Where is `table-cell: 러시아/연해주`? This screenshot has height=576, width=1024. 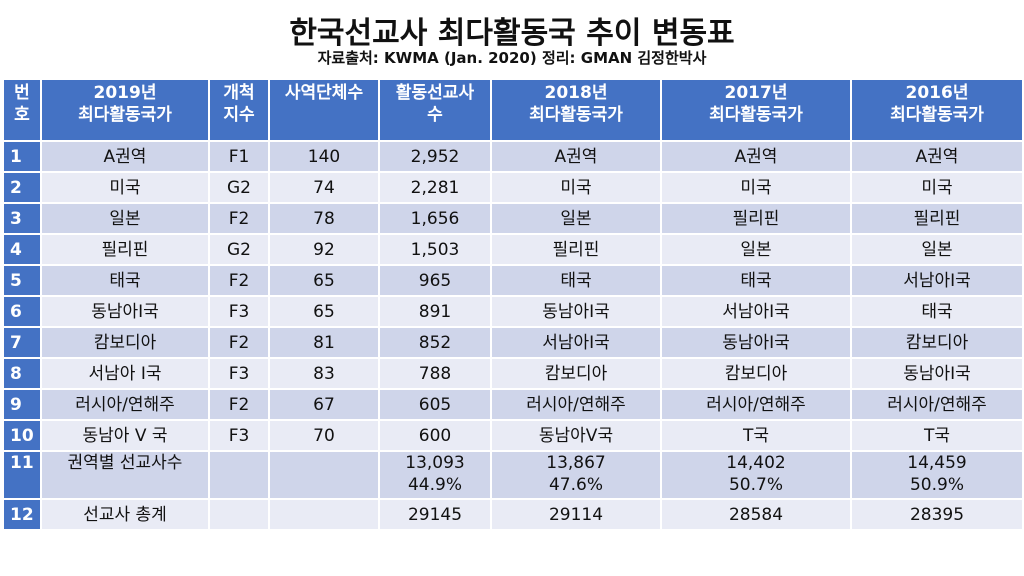 table-cell: 러시아/연해주 is located at coordinates (576, 404).